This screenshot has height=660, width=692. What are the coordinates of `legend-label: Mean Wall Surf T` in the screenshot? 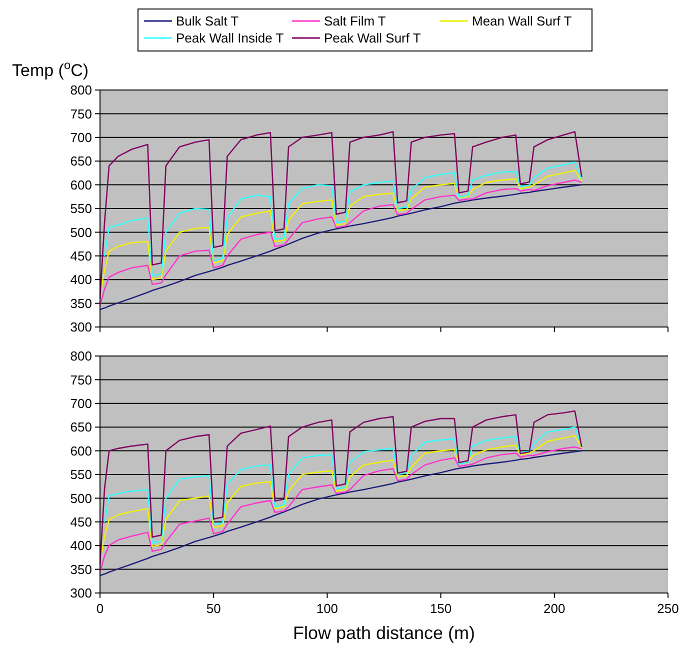 It's located at (522, 21).